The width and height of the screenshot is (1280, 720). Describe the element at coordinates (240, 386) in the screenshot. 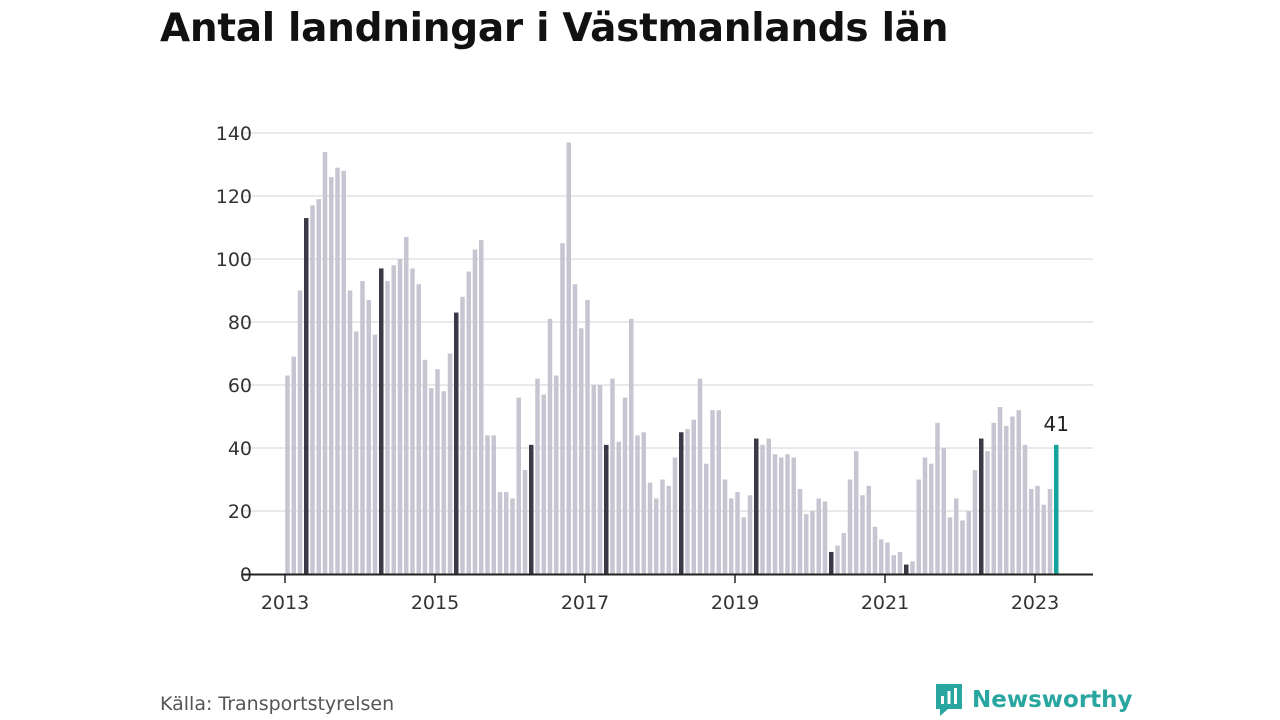

I see `y-tick-label: 60` at that location.